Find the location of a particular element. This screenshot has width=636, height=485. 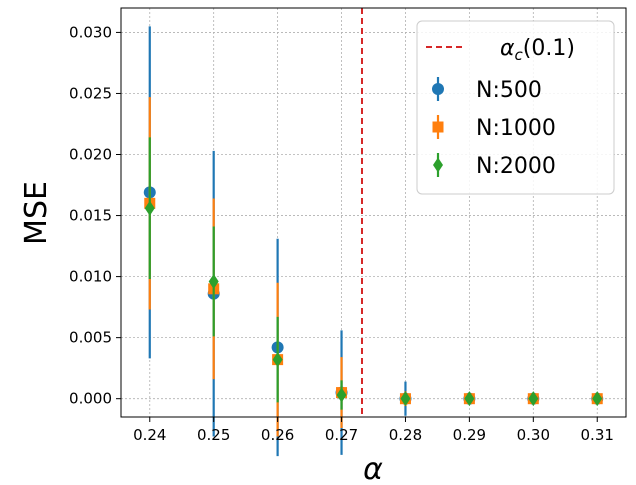

legend: αc(0.1) N:500 N:1000 N:2000 is located at coordinates (515, 107).